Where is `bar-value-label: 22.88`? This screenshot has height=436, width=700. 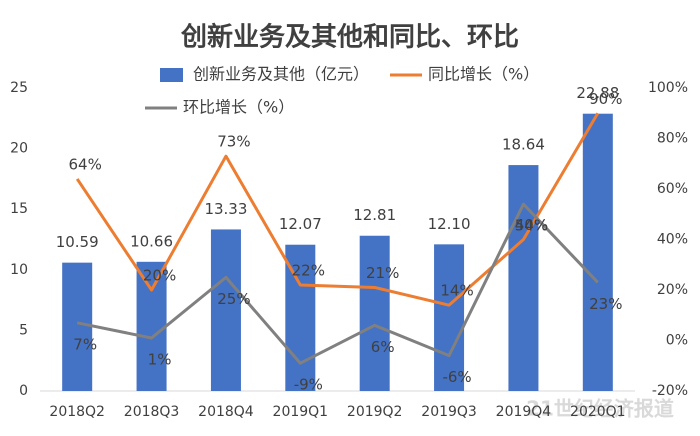
bar-value-label: 22.88 is located at coordinates (597, 93).